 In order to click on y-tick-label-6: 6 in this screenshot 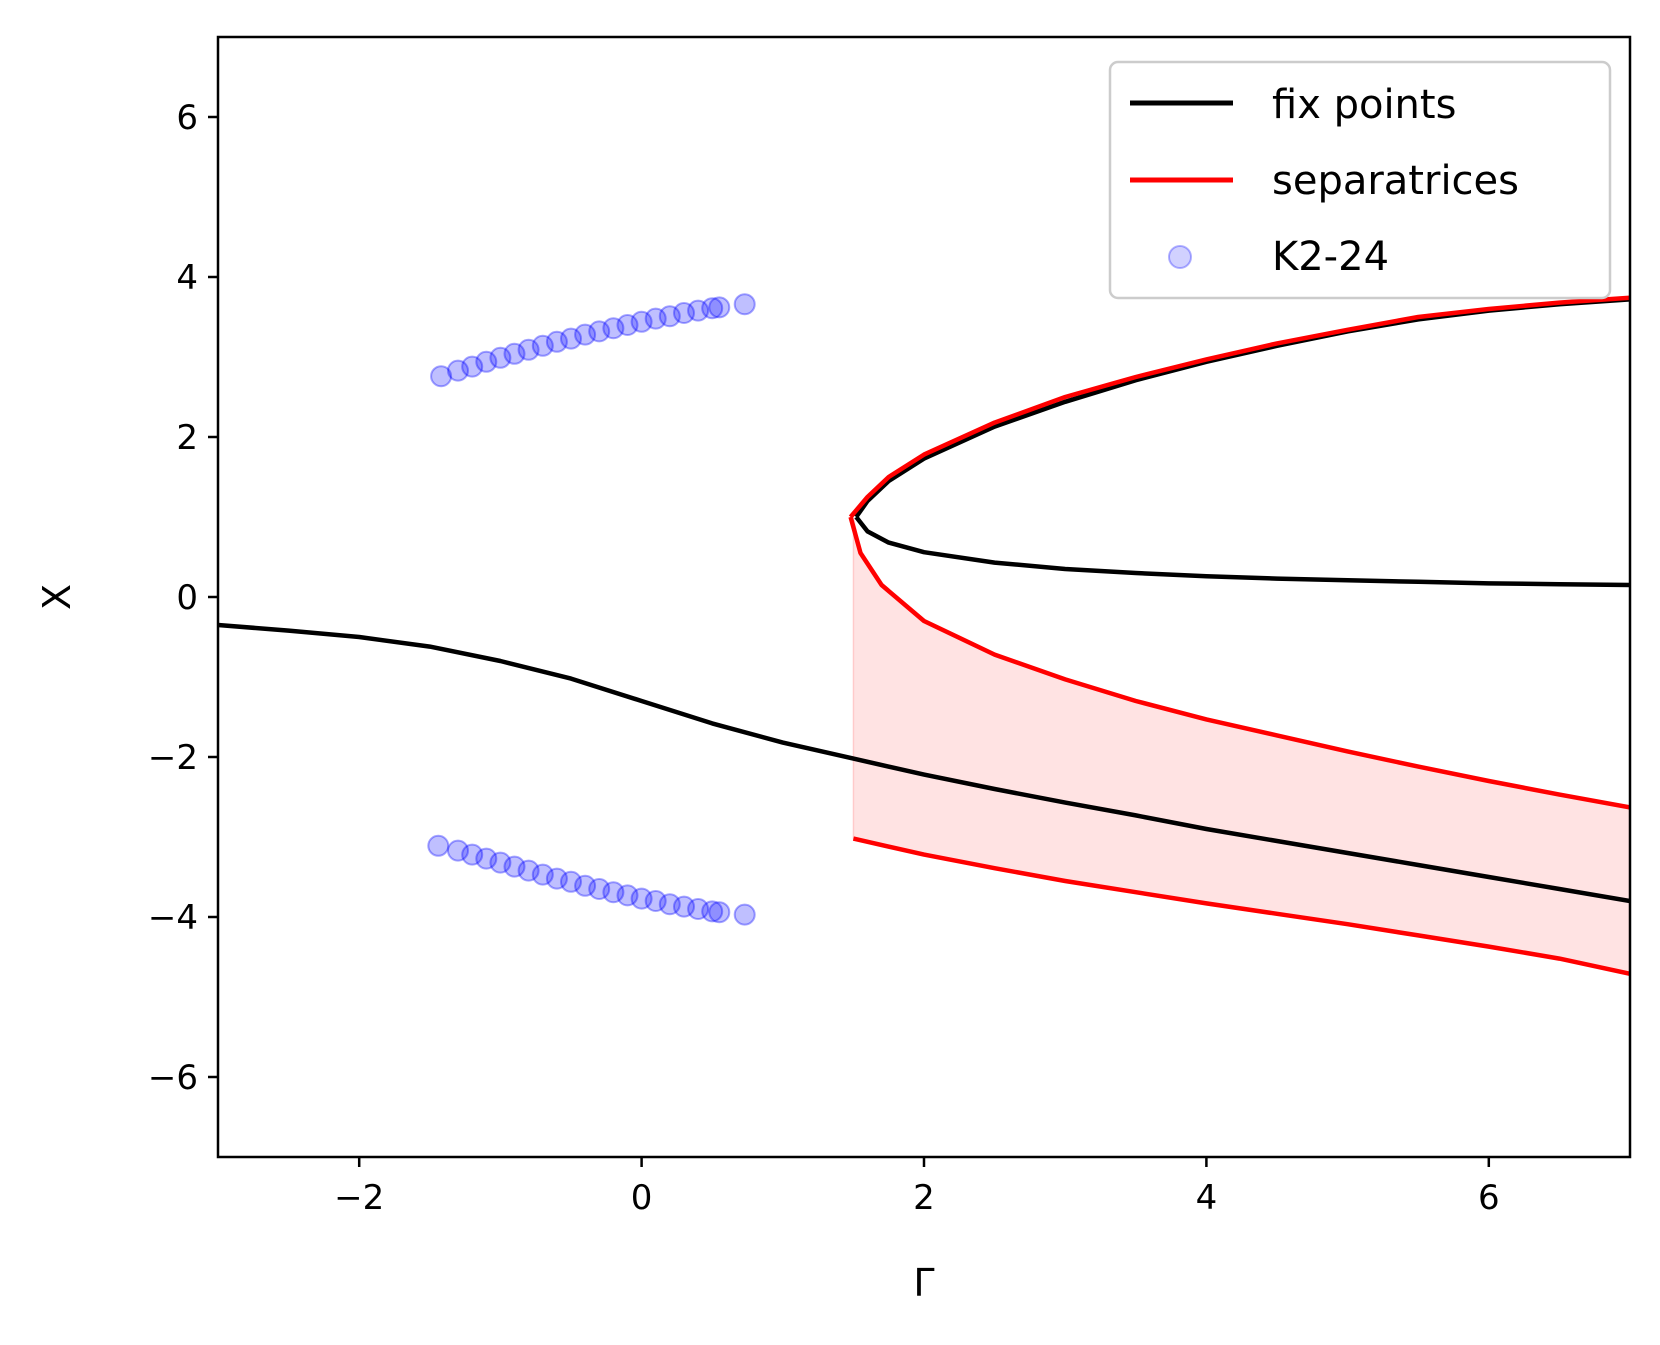, I will do `click(187, 118)`.